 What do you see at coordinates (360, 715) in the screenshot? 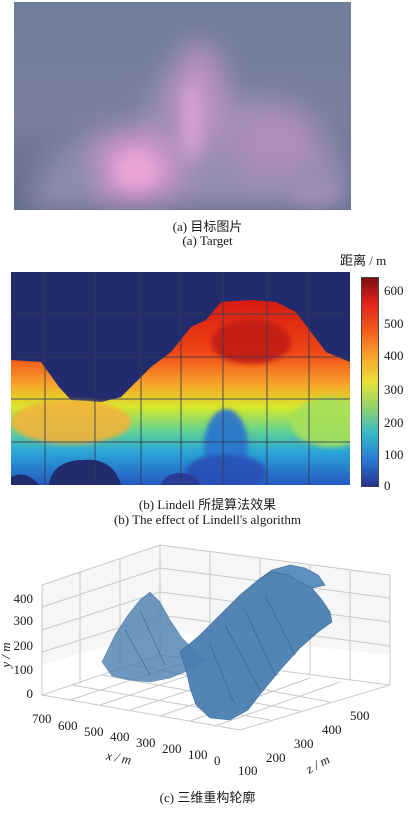
I see `z-tick-500: 500` at bounding box center [360, 715].